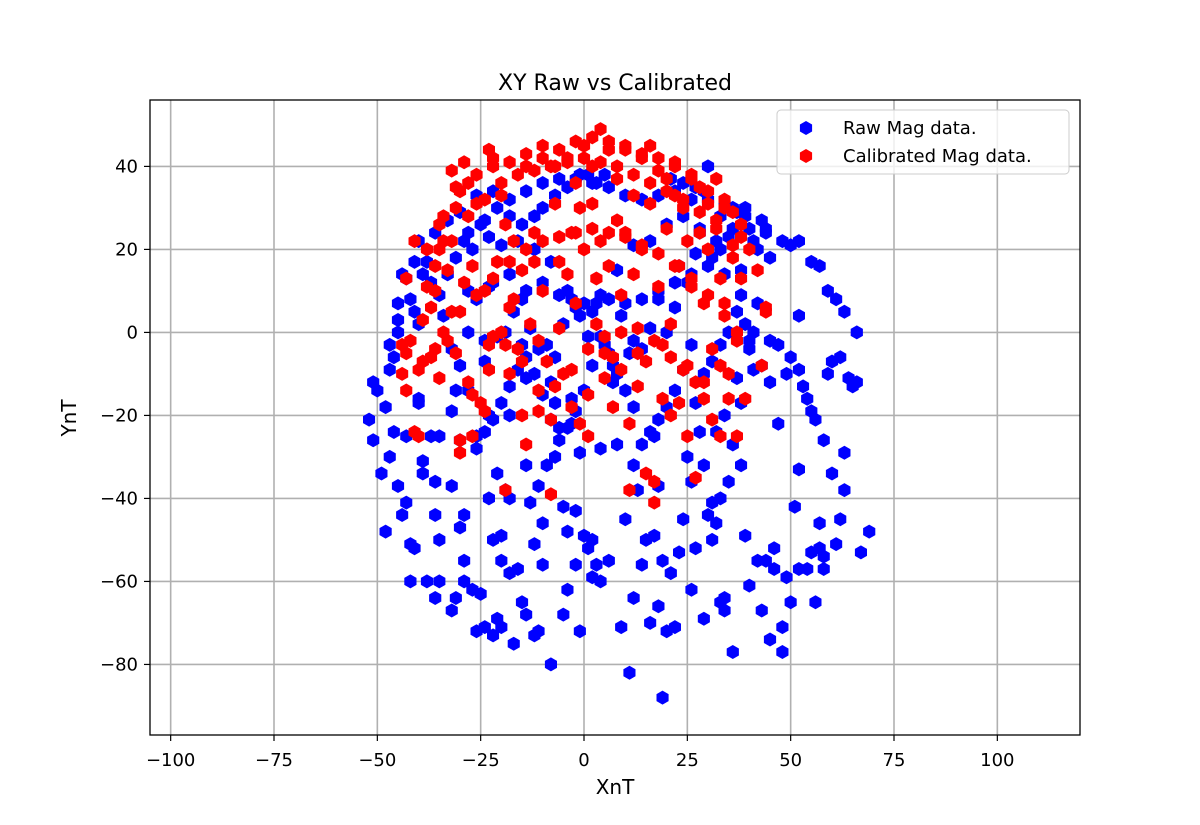 This screenshot has height=825, width=1200. Describe the element at coordinates (790, 760) in the screenshot. I see `x-tick-label: 50` at that location.